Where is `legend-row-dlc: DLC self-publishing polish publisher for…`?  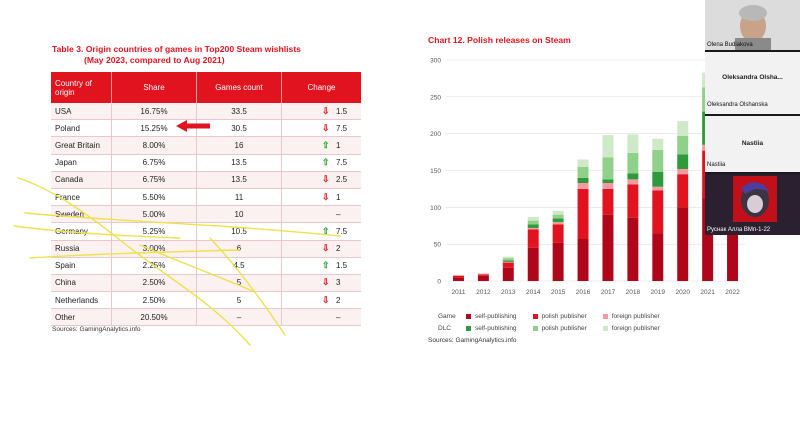 legend-row-dlc: DLC self-publishing polish publisher for… is located at coordinates (557, 328).